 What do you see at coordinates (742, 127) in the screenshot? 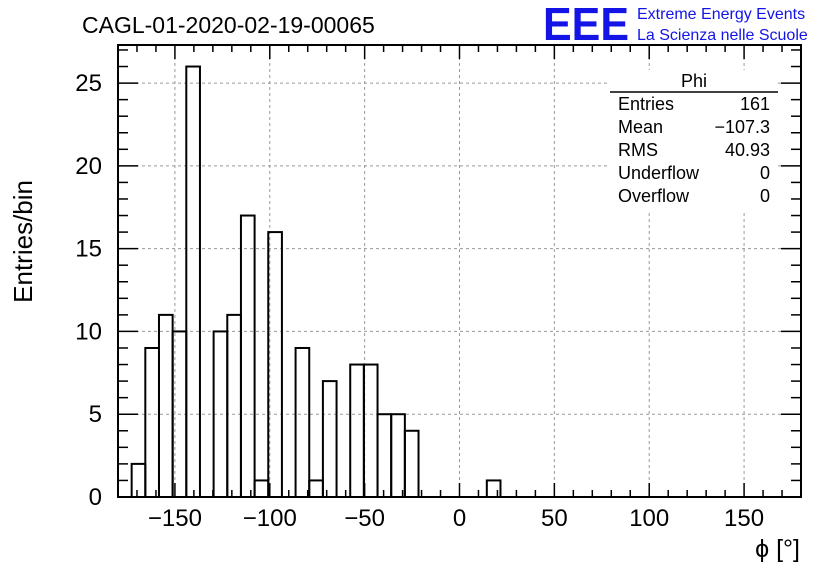
I see `stats-row-value: −107.3` at bounding box center [742, 127].